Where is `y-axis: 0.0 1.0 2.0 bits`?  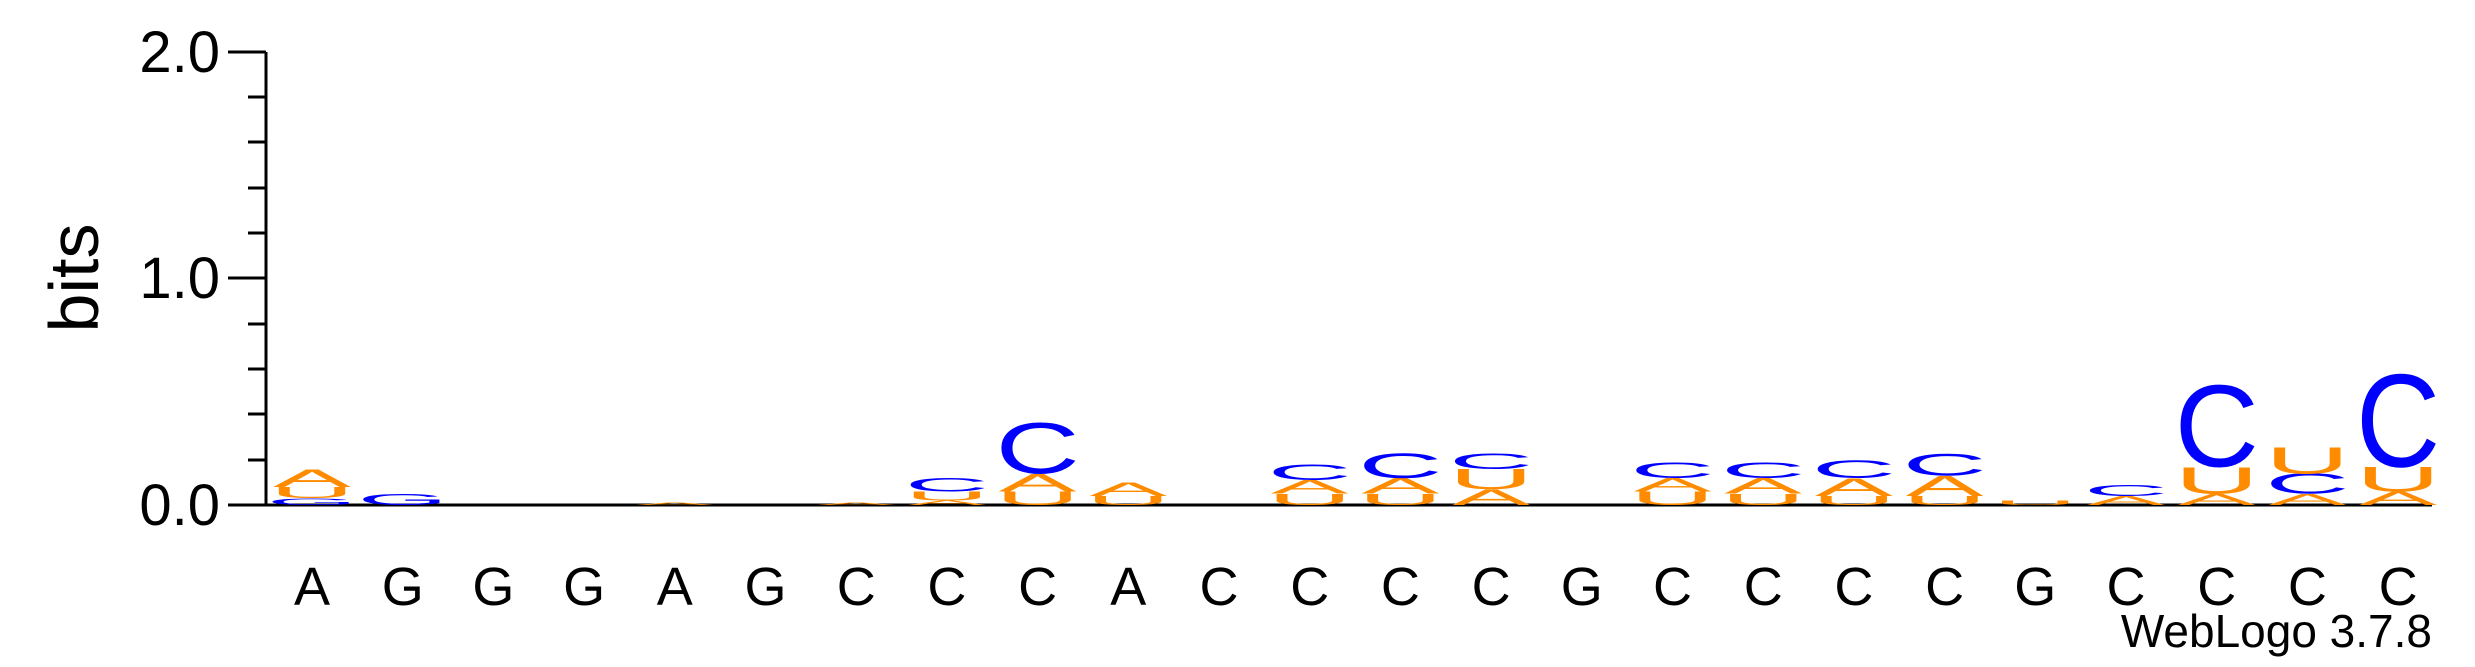 y-axis: 0.0 1.0 2.0 bits is located at coordinates (151, 279).